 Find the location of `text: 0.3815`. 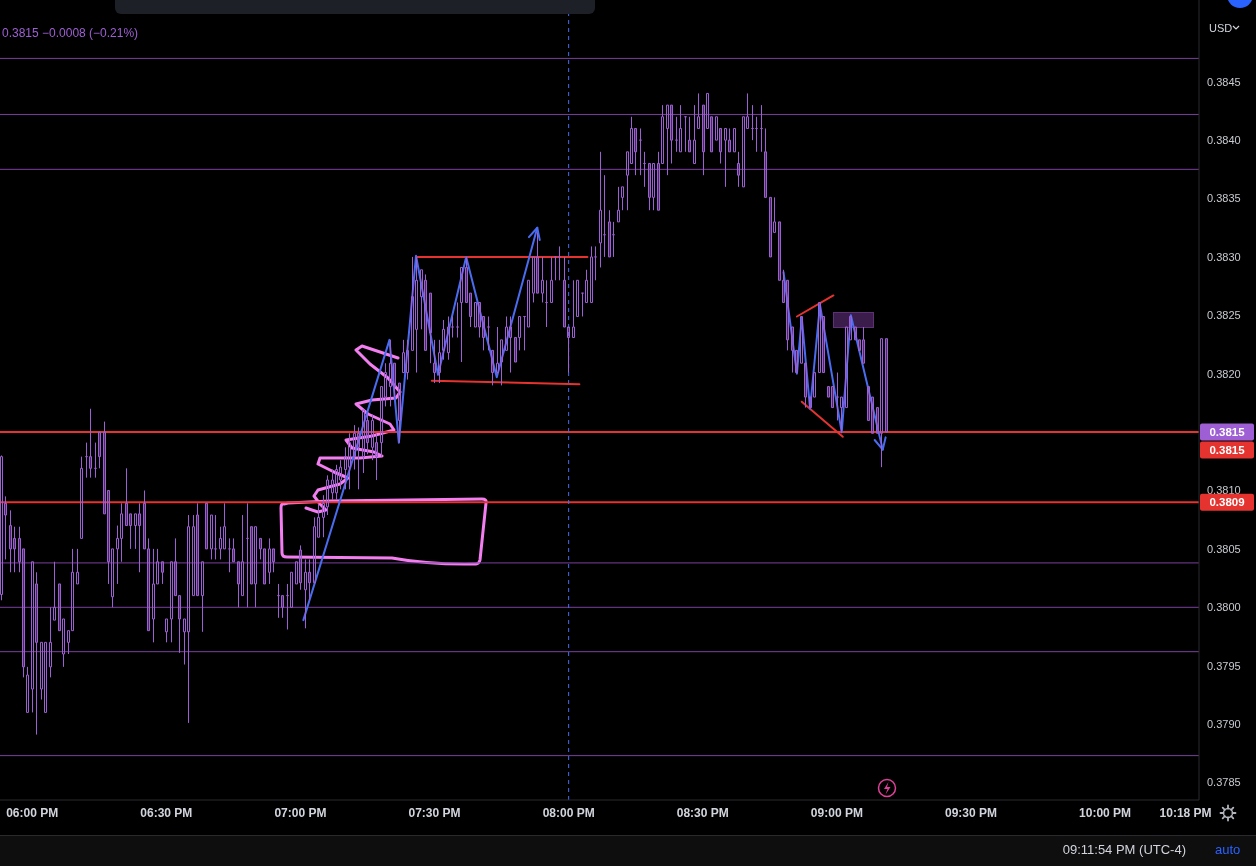

text: 0.3815 is located at coordinates (1227, 432).